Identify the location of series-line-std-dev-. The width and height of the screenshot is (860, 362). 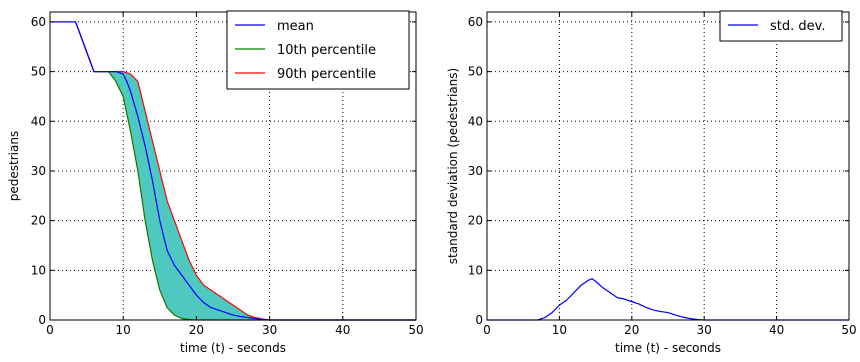
(668, 299).